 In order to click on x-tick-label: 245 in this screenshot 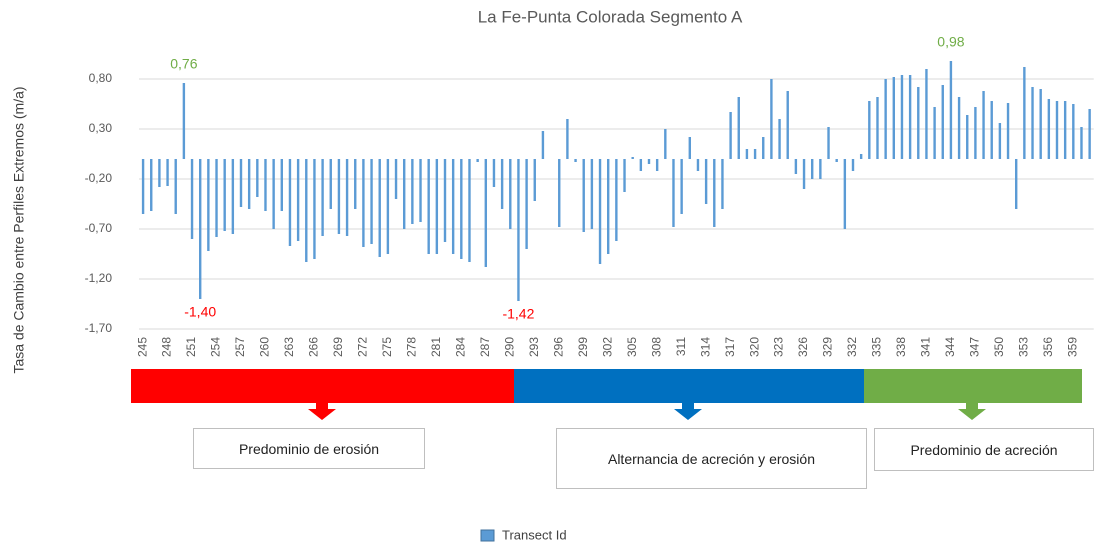, I will do `click(142, 347)`.